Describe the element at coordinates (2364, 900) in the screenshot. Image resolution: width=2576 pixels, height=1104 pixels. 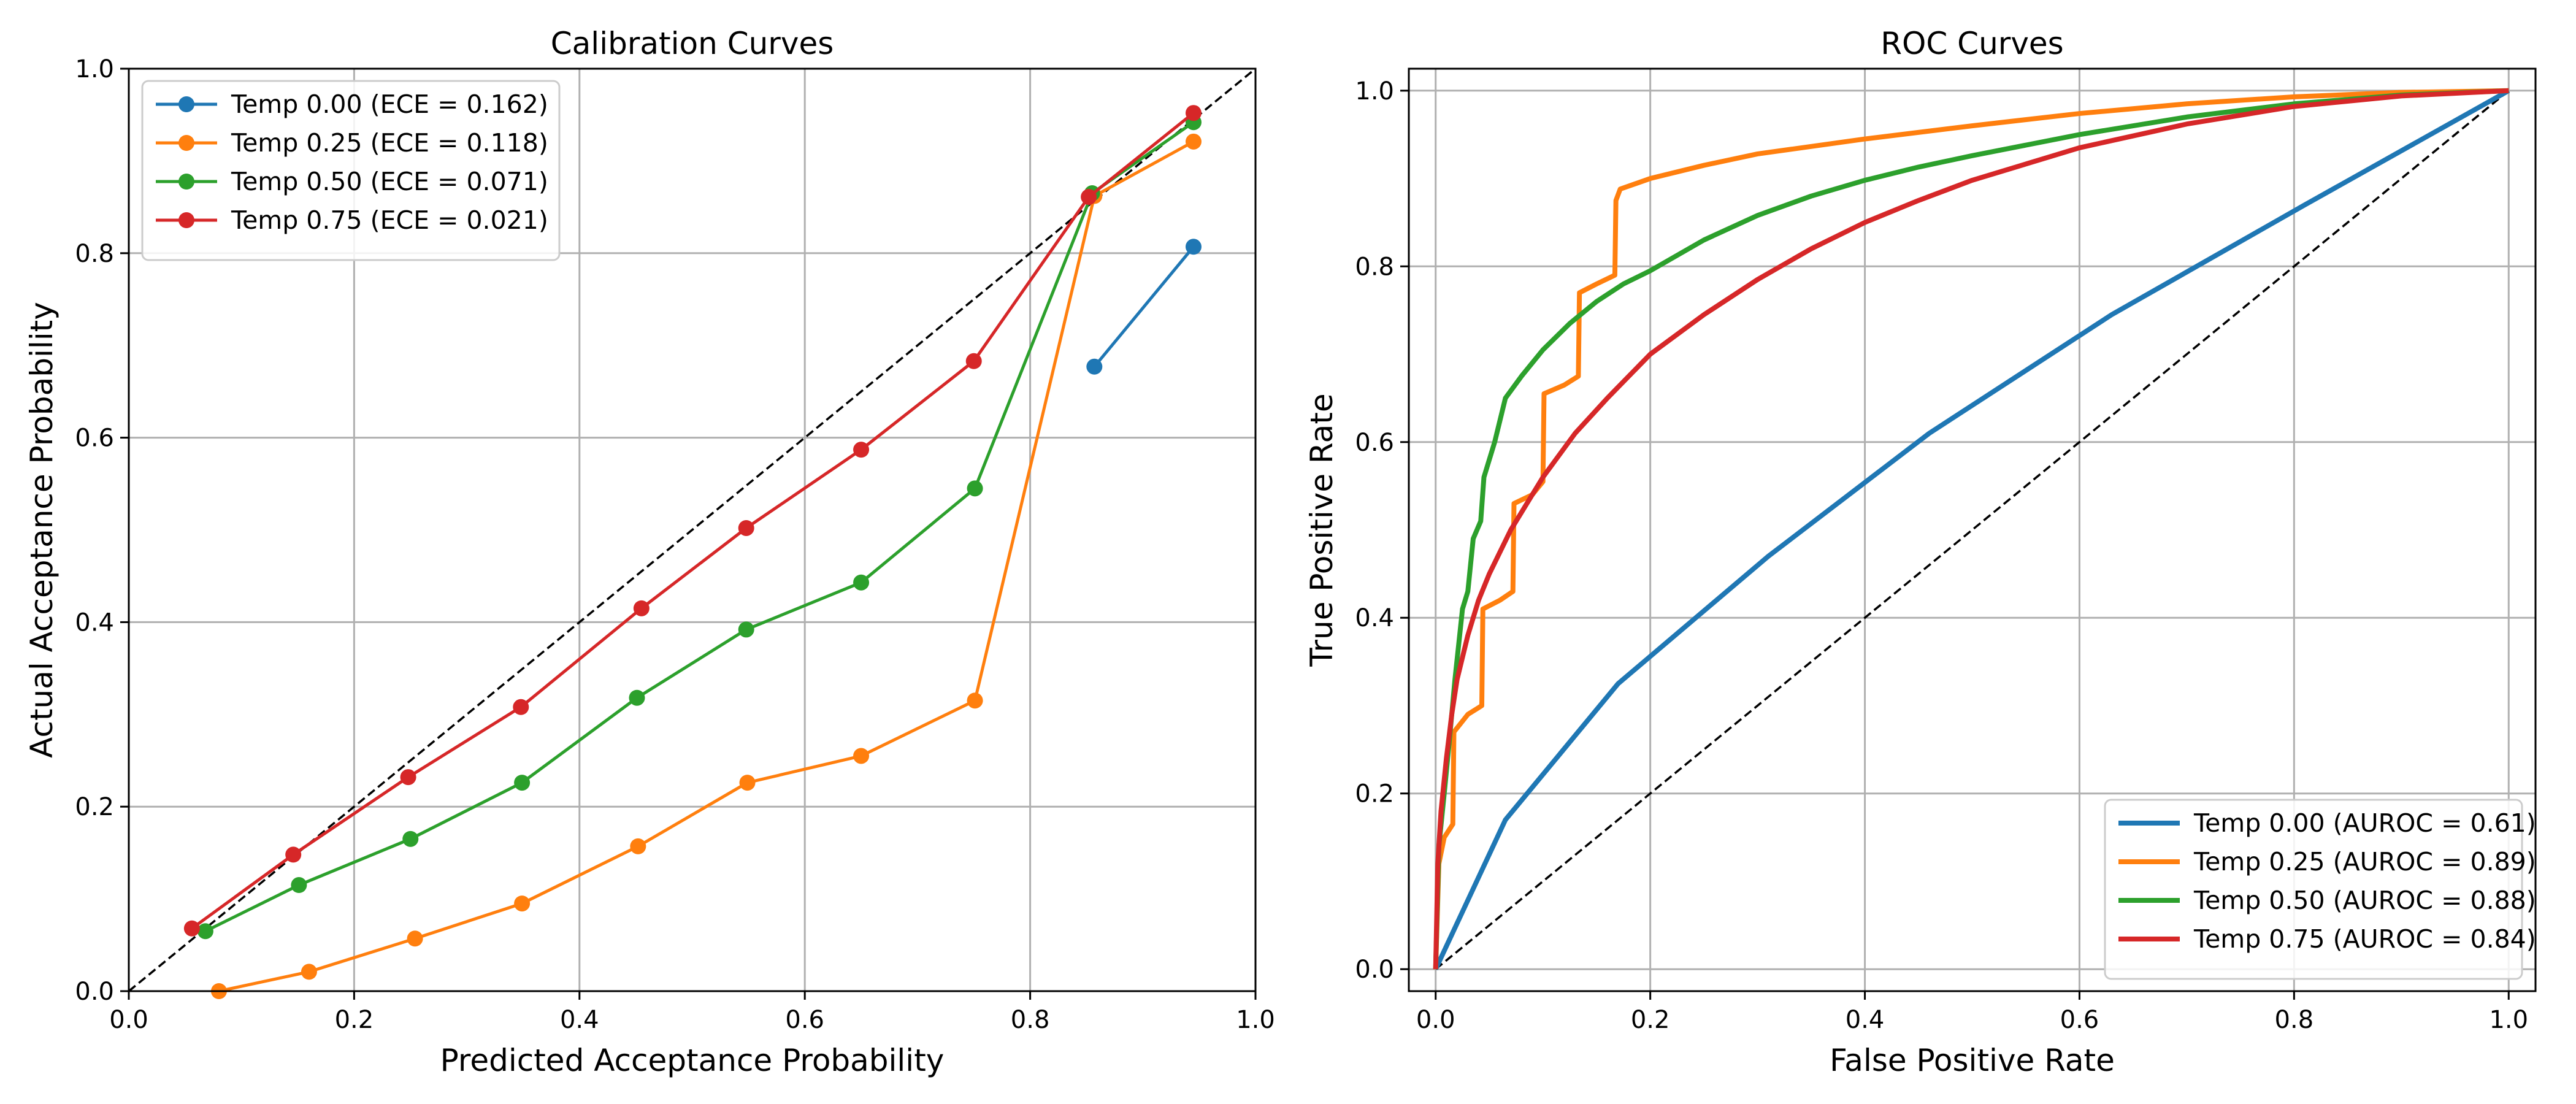
I see `legend-label: Temp 0.50 (AUROC = 0.88)` at that location.